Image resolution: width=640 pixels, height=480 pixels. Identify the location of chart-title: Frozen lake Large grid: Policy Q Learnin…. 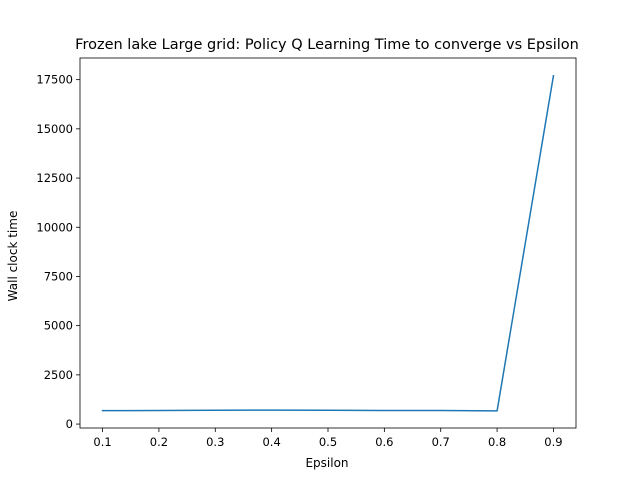
(327, 45).